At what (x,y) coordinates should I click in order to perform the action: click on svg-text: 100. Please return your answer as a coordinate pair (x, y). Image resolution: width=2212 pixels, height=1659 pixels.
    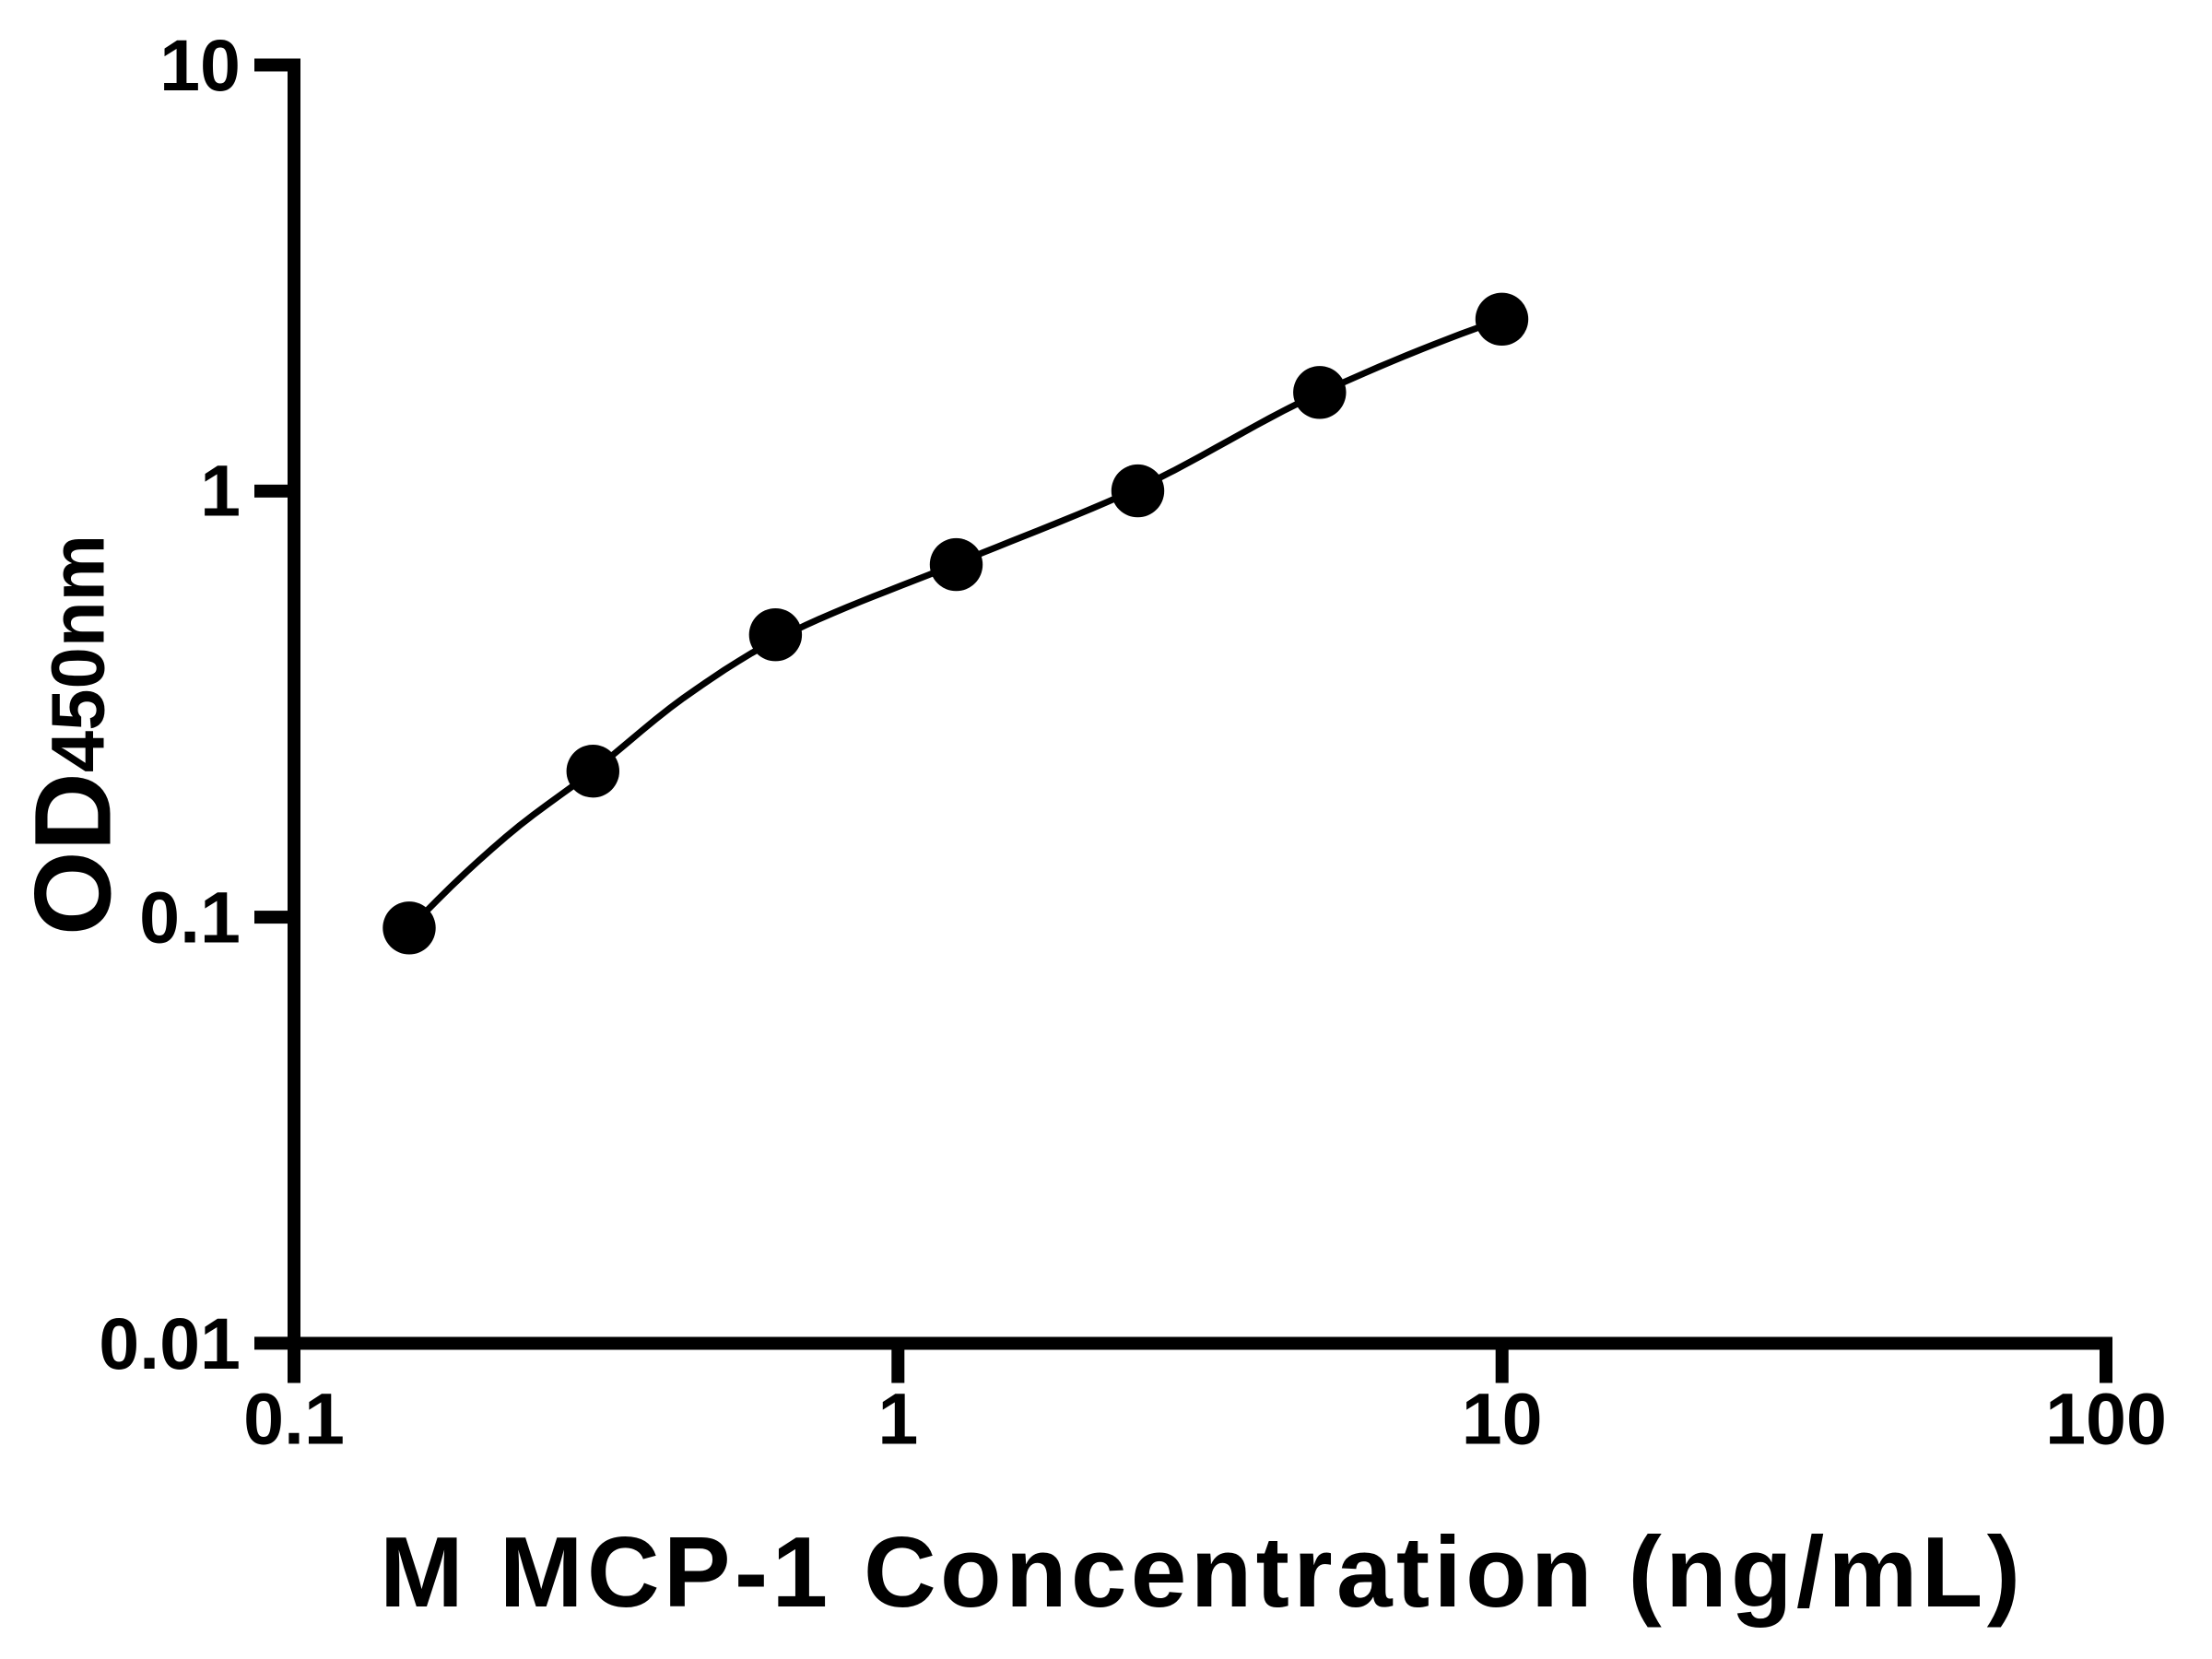
    Looking at the image, I should click on (2106, 1419).